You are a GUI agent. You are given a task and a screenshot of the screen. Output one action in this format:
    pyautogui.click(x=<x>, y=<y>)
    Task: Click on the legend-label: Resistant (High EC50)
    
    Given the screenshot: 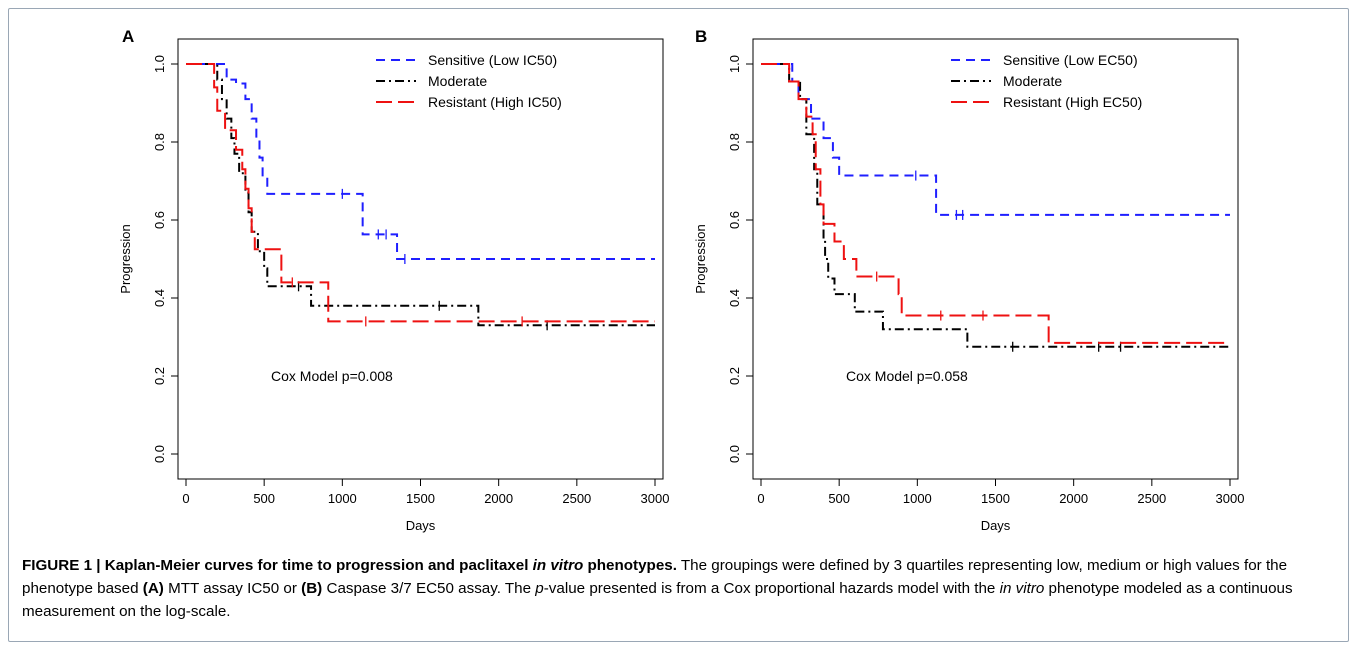 What is the action you would take?
    pyautogui.click(x=1072, y=102)
    